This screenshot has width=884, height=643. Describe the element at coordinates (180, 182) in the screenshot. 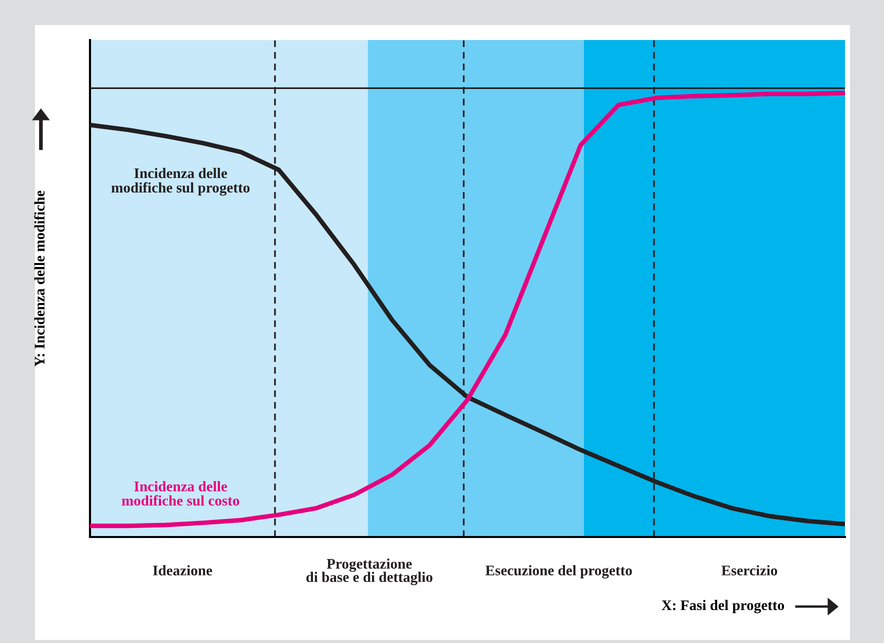

I see `series-label: Incidenza delle modifiche sul progetto` at that location.